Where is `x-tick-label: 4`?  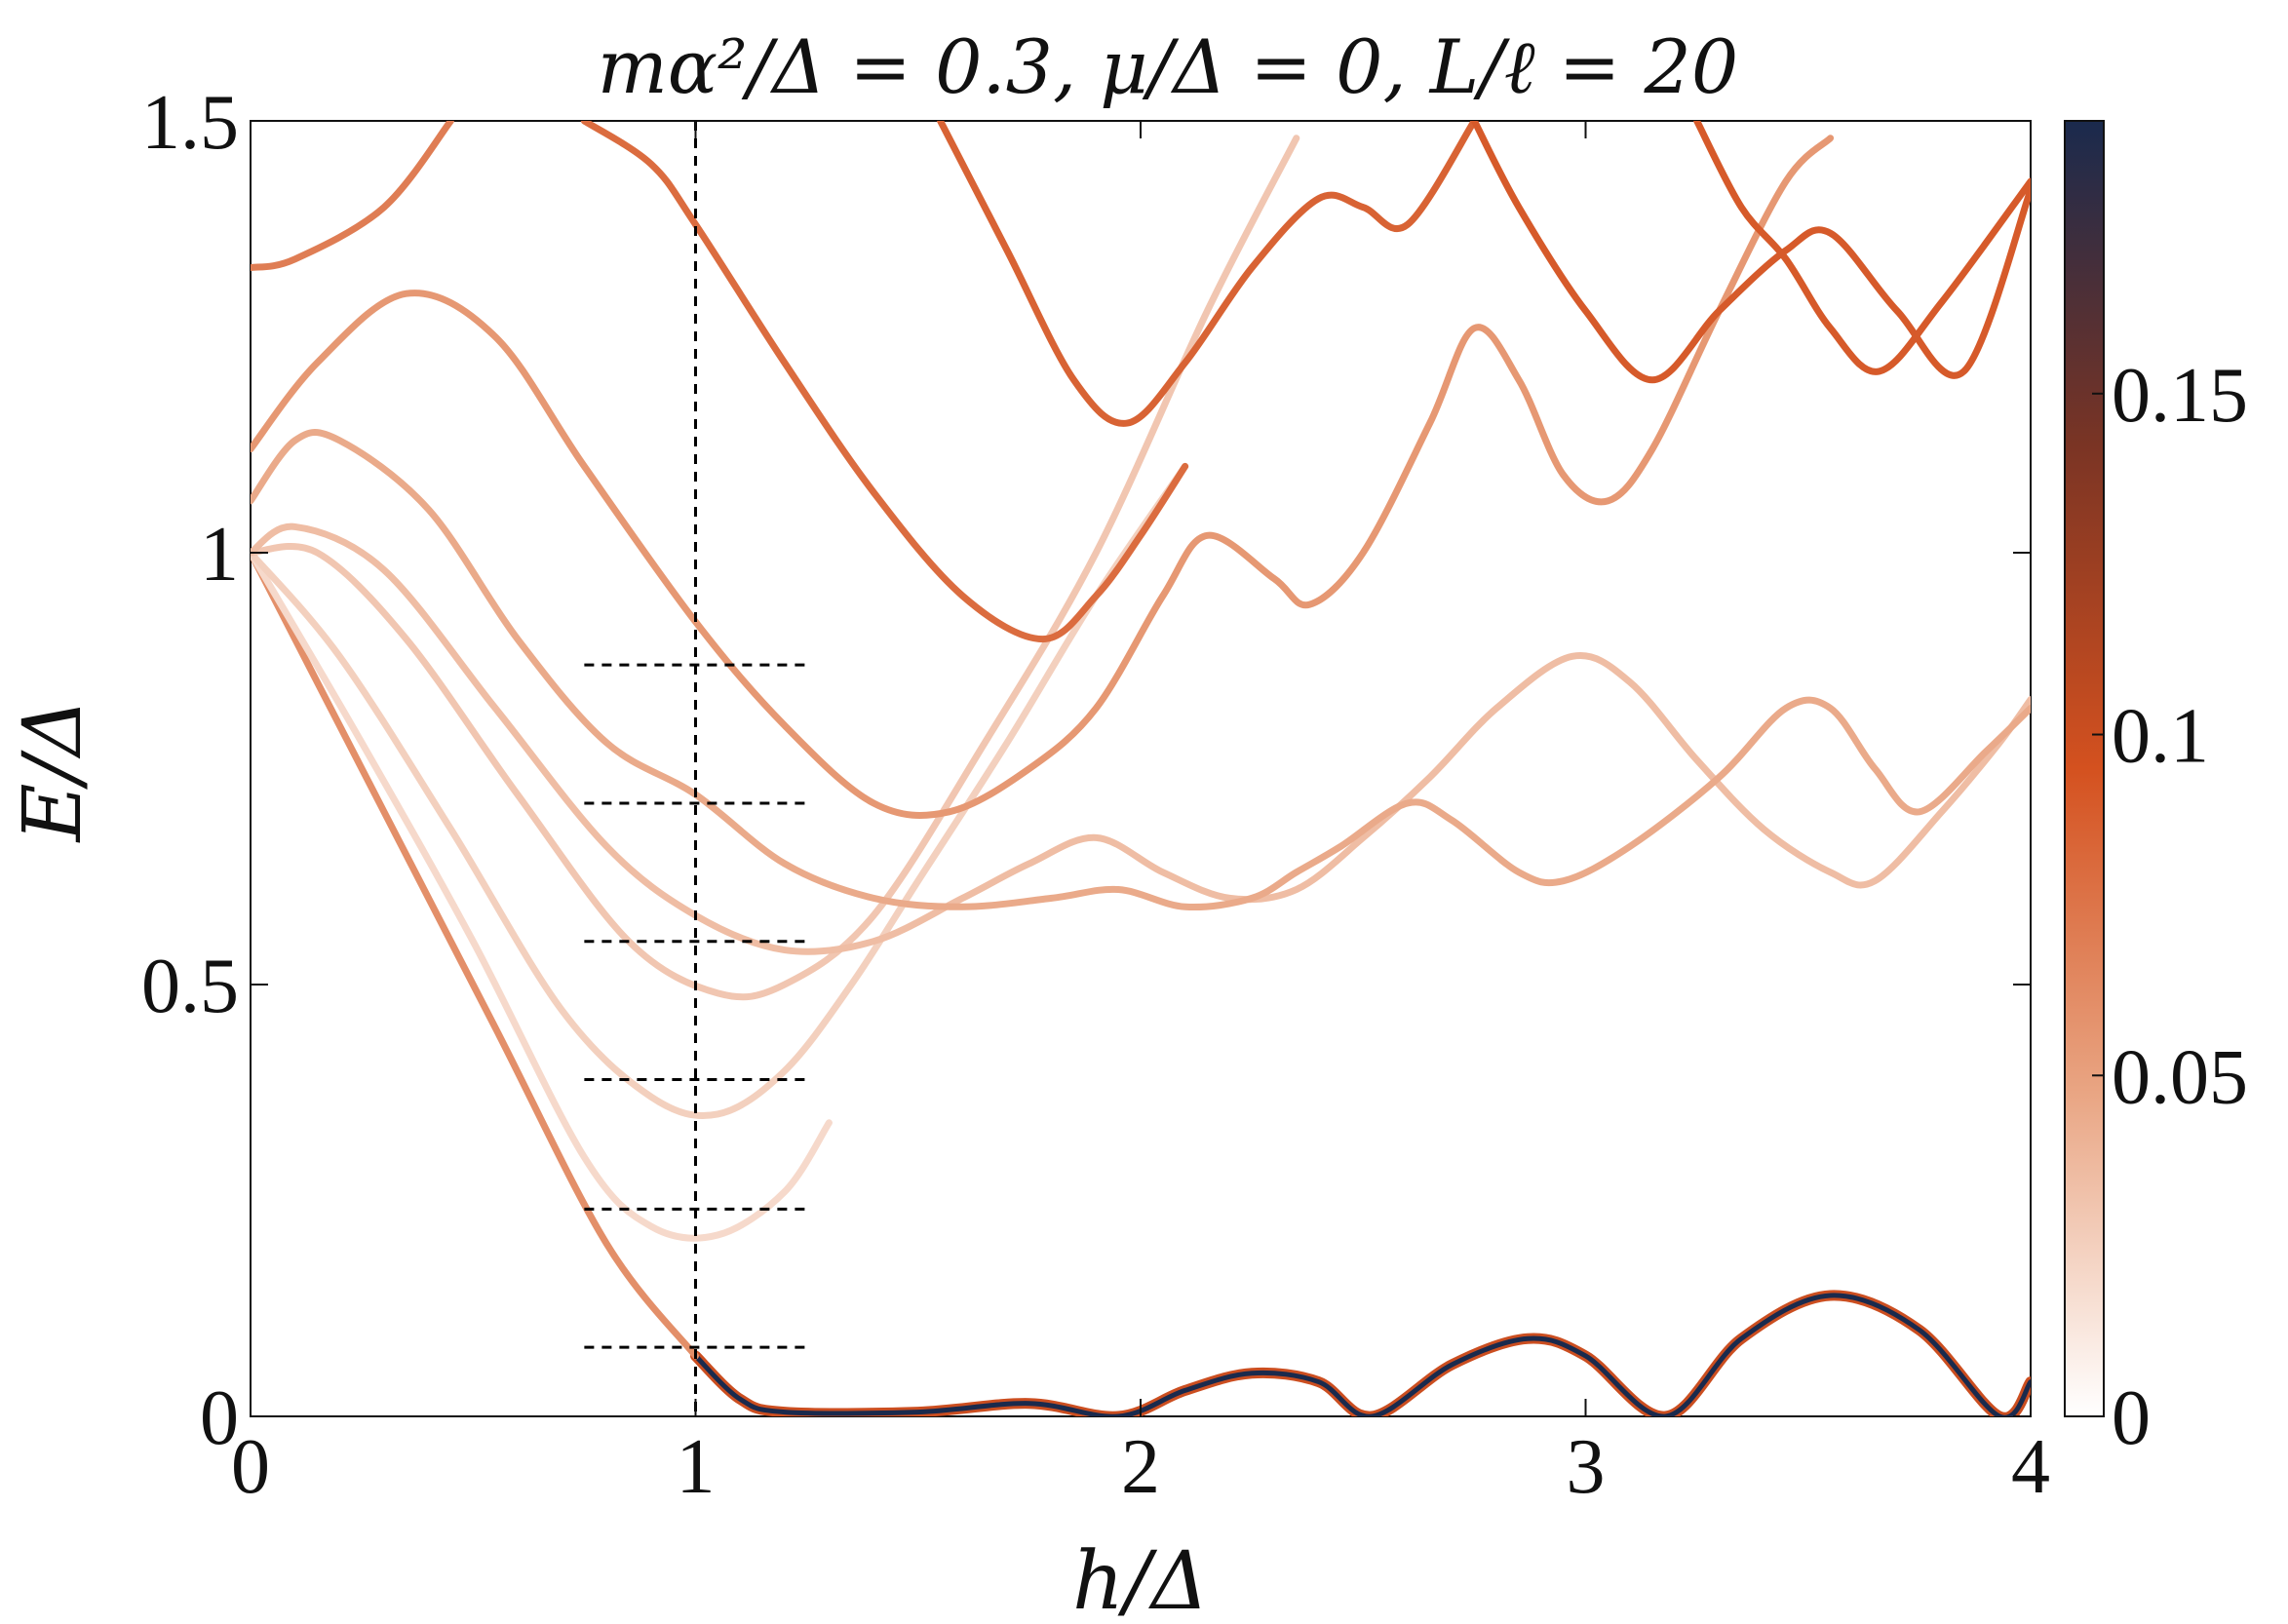
x-tick-label: 4 is located at coordinates (2031, 1467).